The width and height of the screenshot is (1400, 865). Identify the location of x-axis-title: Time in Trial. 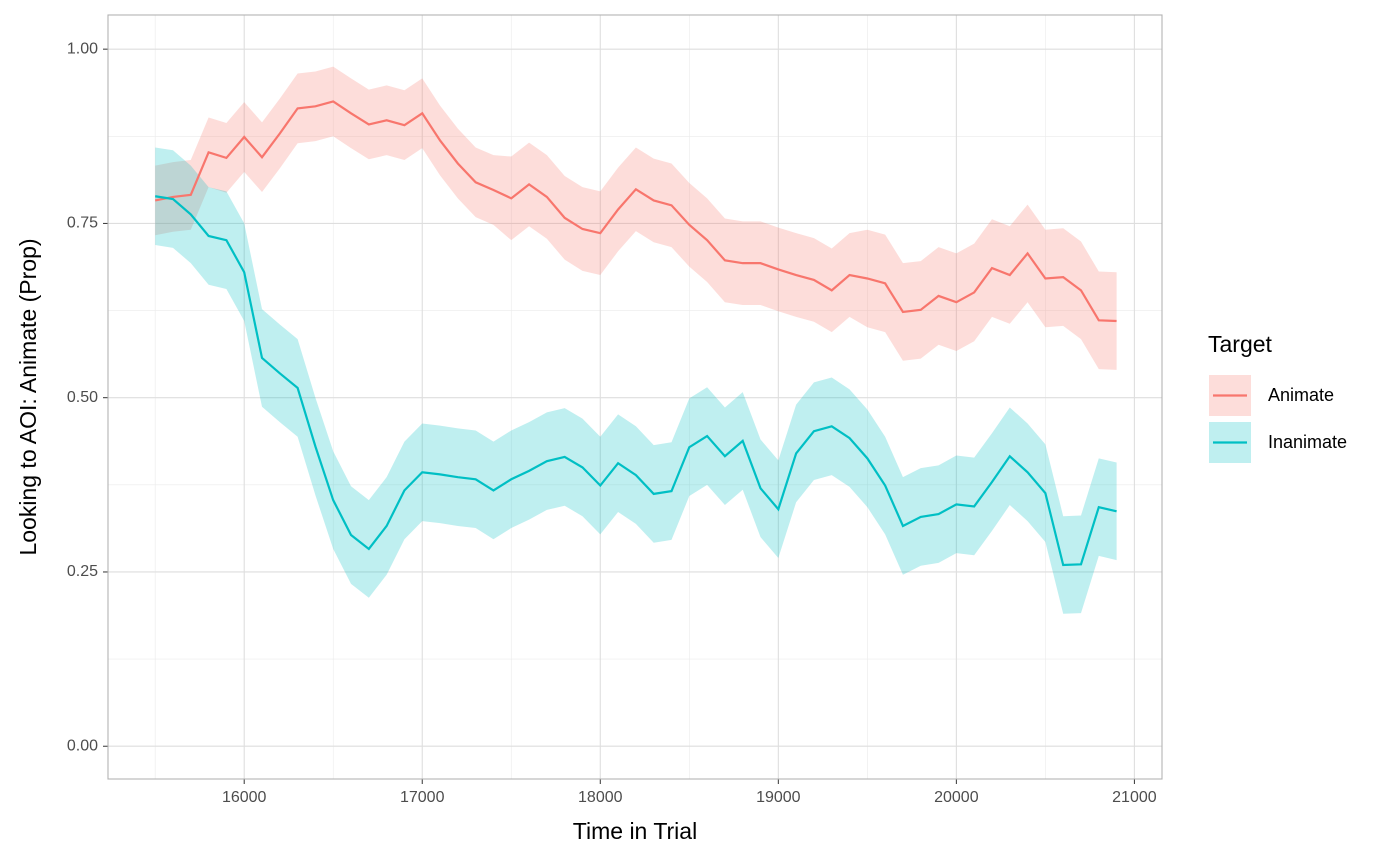
(635, 831).